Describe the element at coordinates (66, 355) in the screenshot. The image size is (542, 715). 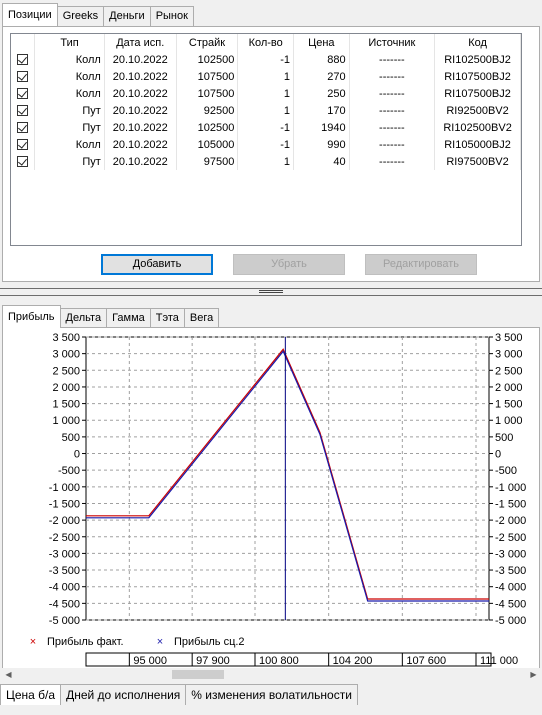
I see `y-tick-label-left: 3 000` at that location.